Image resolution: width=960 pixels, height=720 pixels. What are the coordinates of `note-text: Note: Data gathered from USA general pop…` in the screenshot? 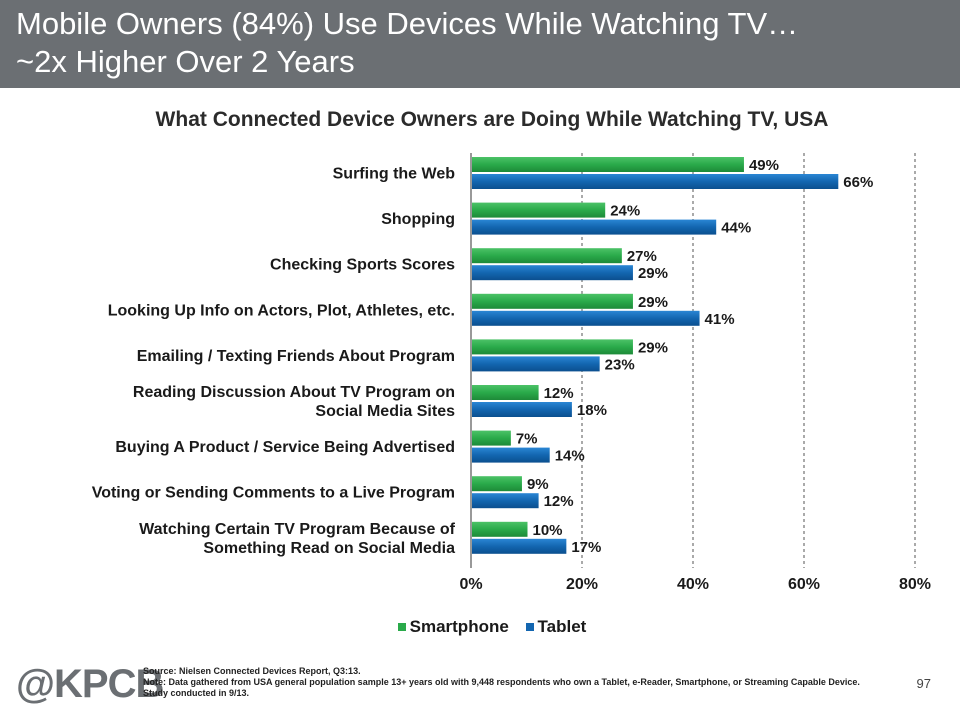 It's located at (501, 687).